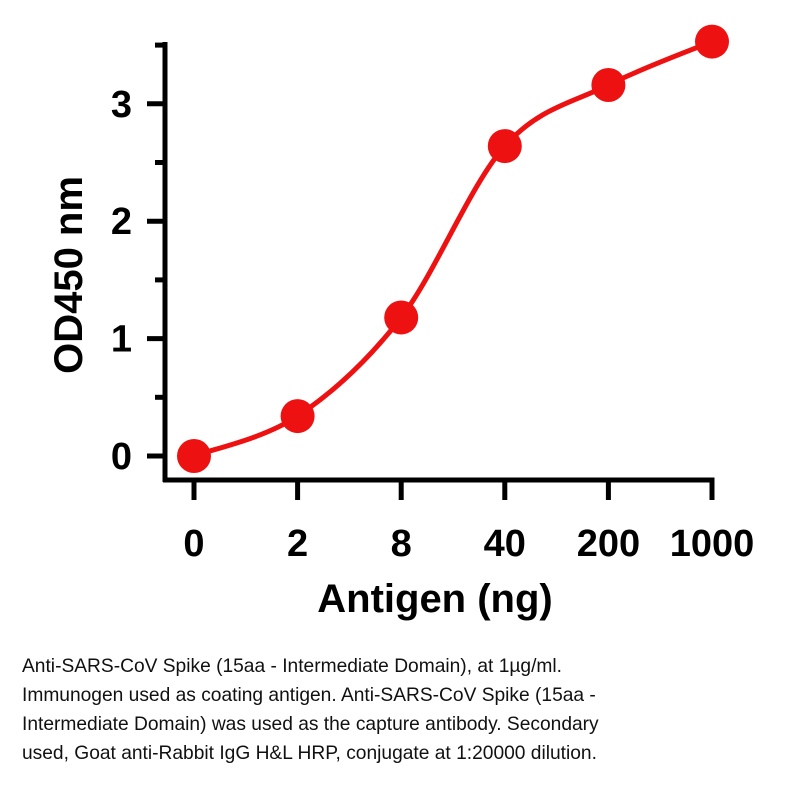 The image size is (810, 810). I want to click on y-axis-title: OD450 nm, so click(69, 275).